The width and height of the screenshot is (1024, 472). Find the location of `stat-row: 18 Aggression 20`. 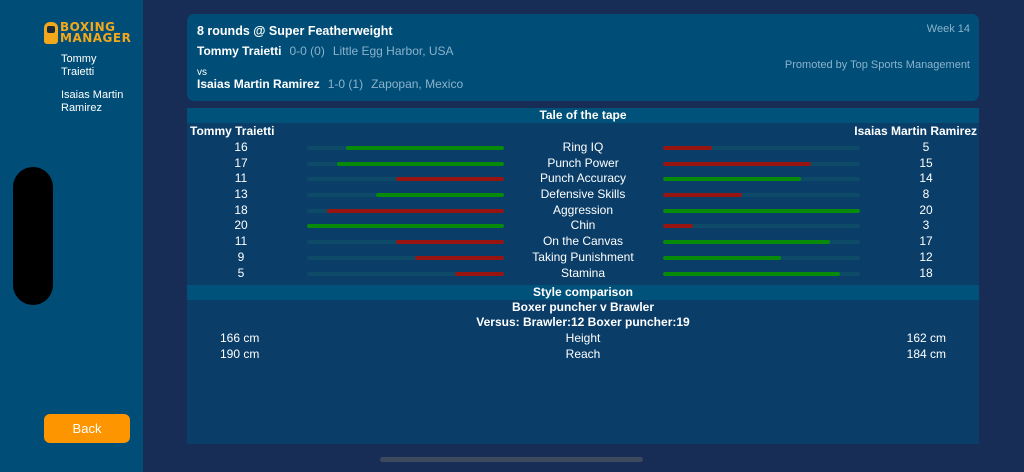

stat-row: 18 Aggression 20 is located at coordinates (583, 210).